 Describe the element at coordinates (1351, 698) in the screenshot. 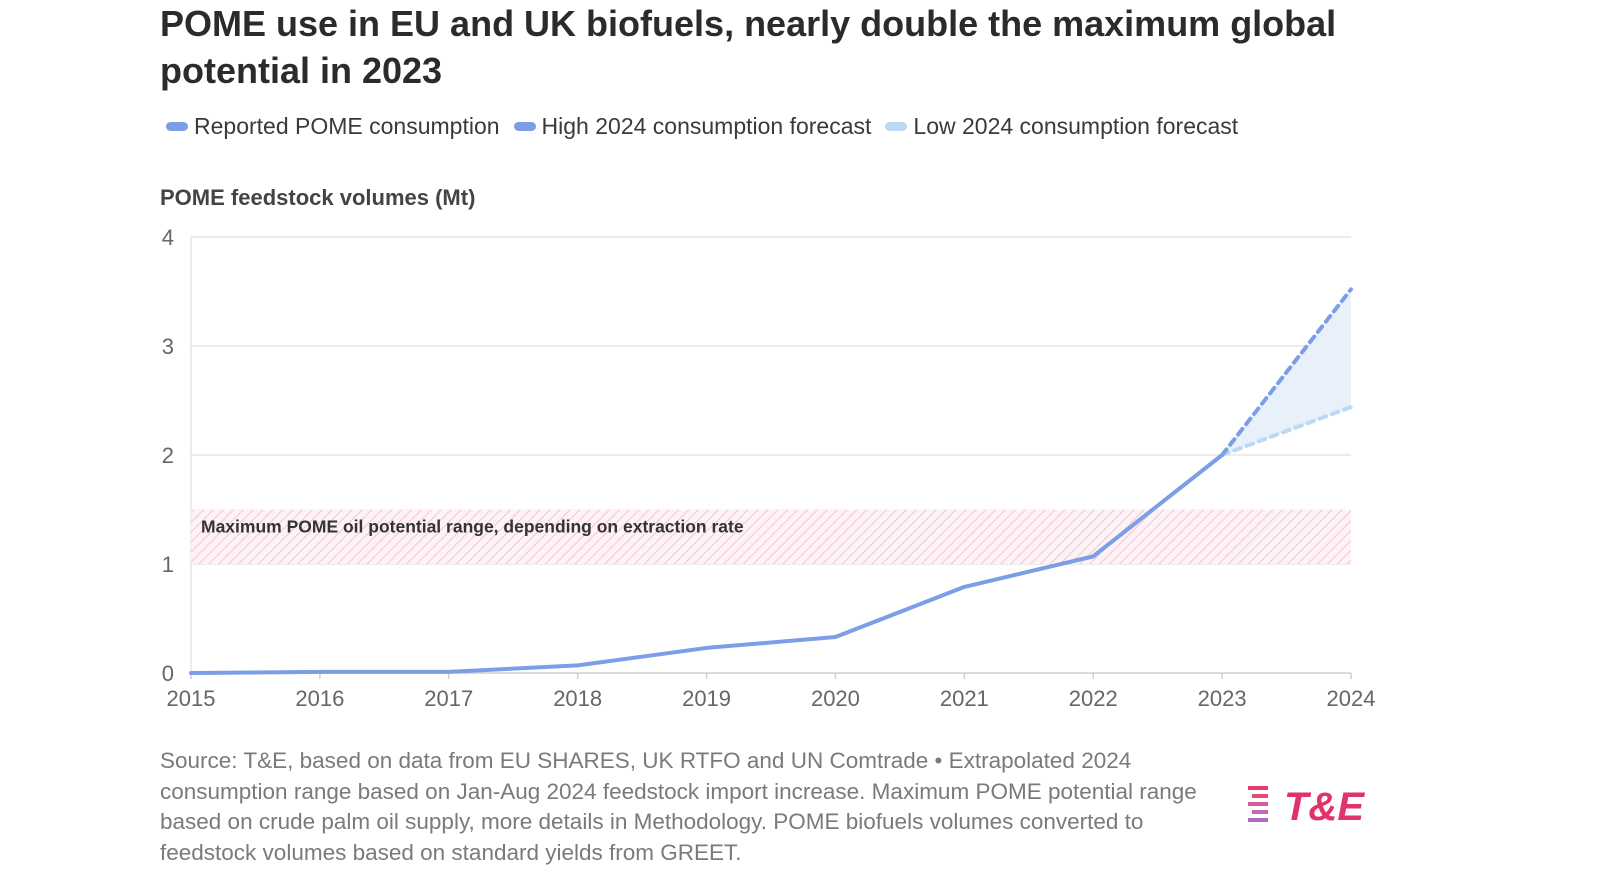

I see `x-tick-label: 2024` at that location.